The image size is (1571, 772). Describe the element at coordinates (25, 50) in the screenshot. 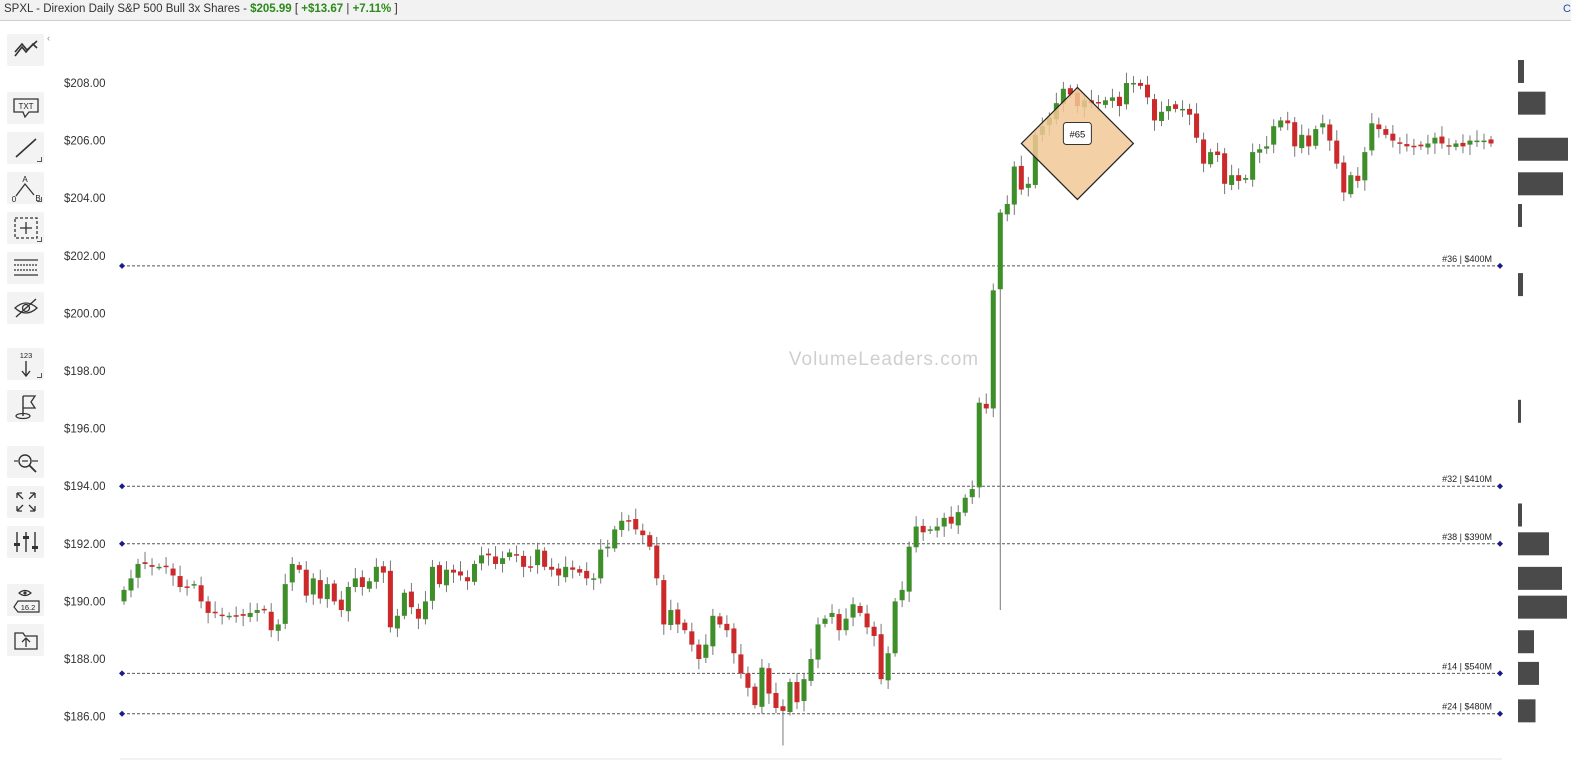

I see `indicators-button` at that location.